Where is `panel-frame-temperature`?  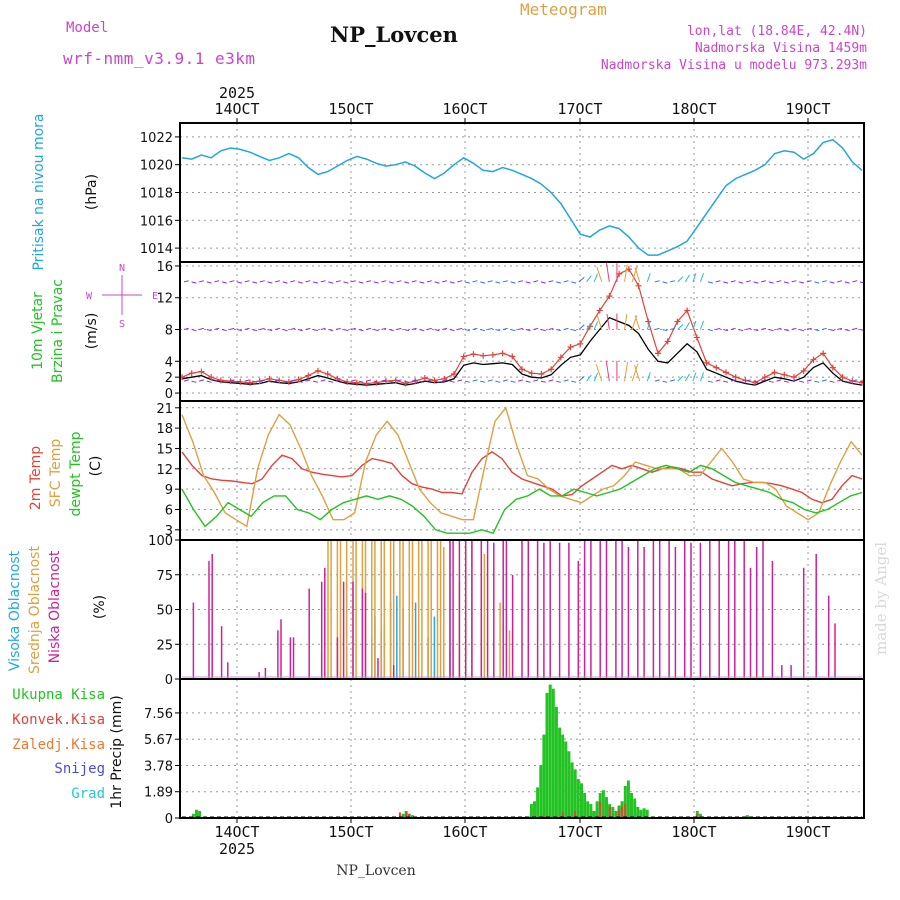
panel-frame-temperature is located at coordinates (522, 470).